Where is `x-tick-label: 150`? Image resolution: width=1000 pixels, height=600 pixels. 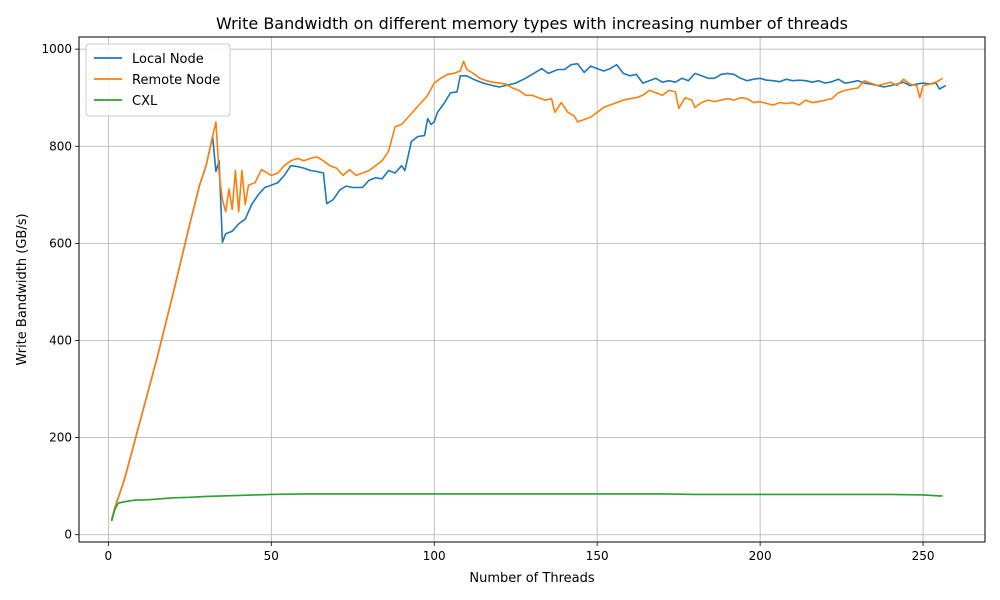
x-tick-label: 150 is located at coordinates (597, 556).